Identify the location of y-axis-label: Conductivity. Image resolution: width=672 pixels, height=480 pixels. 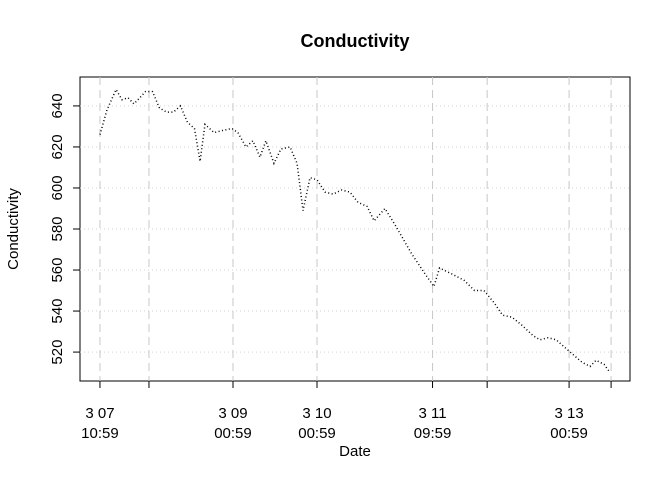
(13, 229).